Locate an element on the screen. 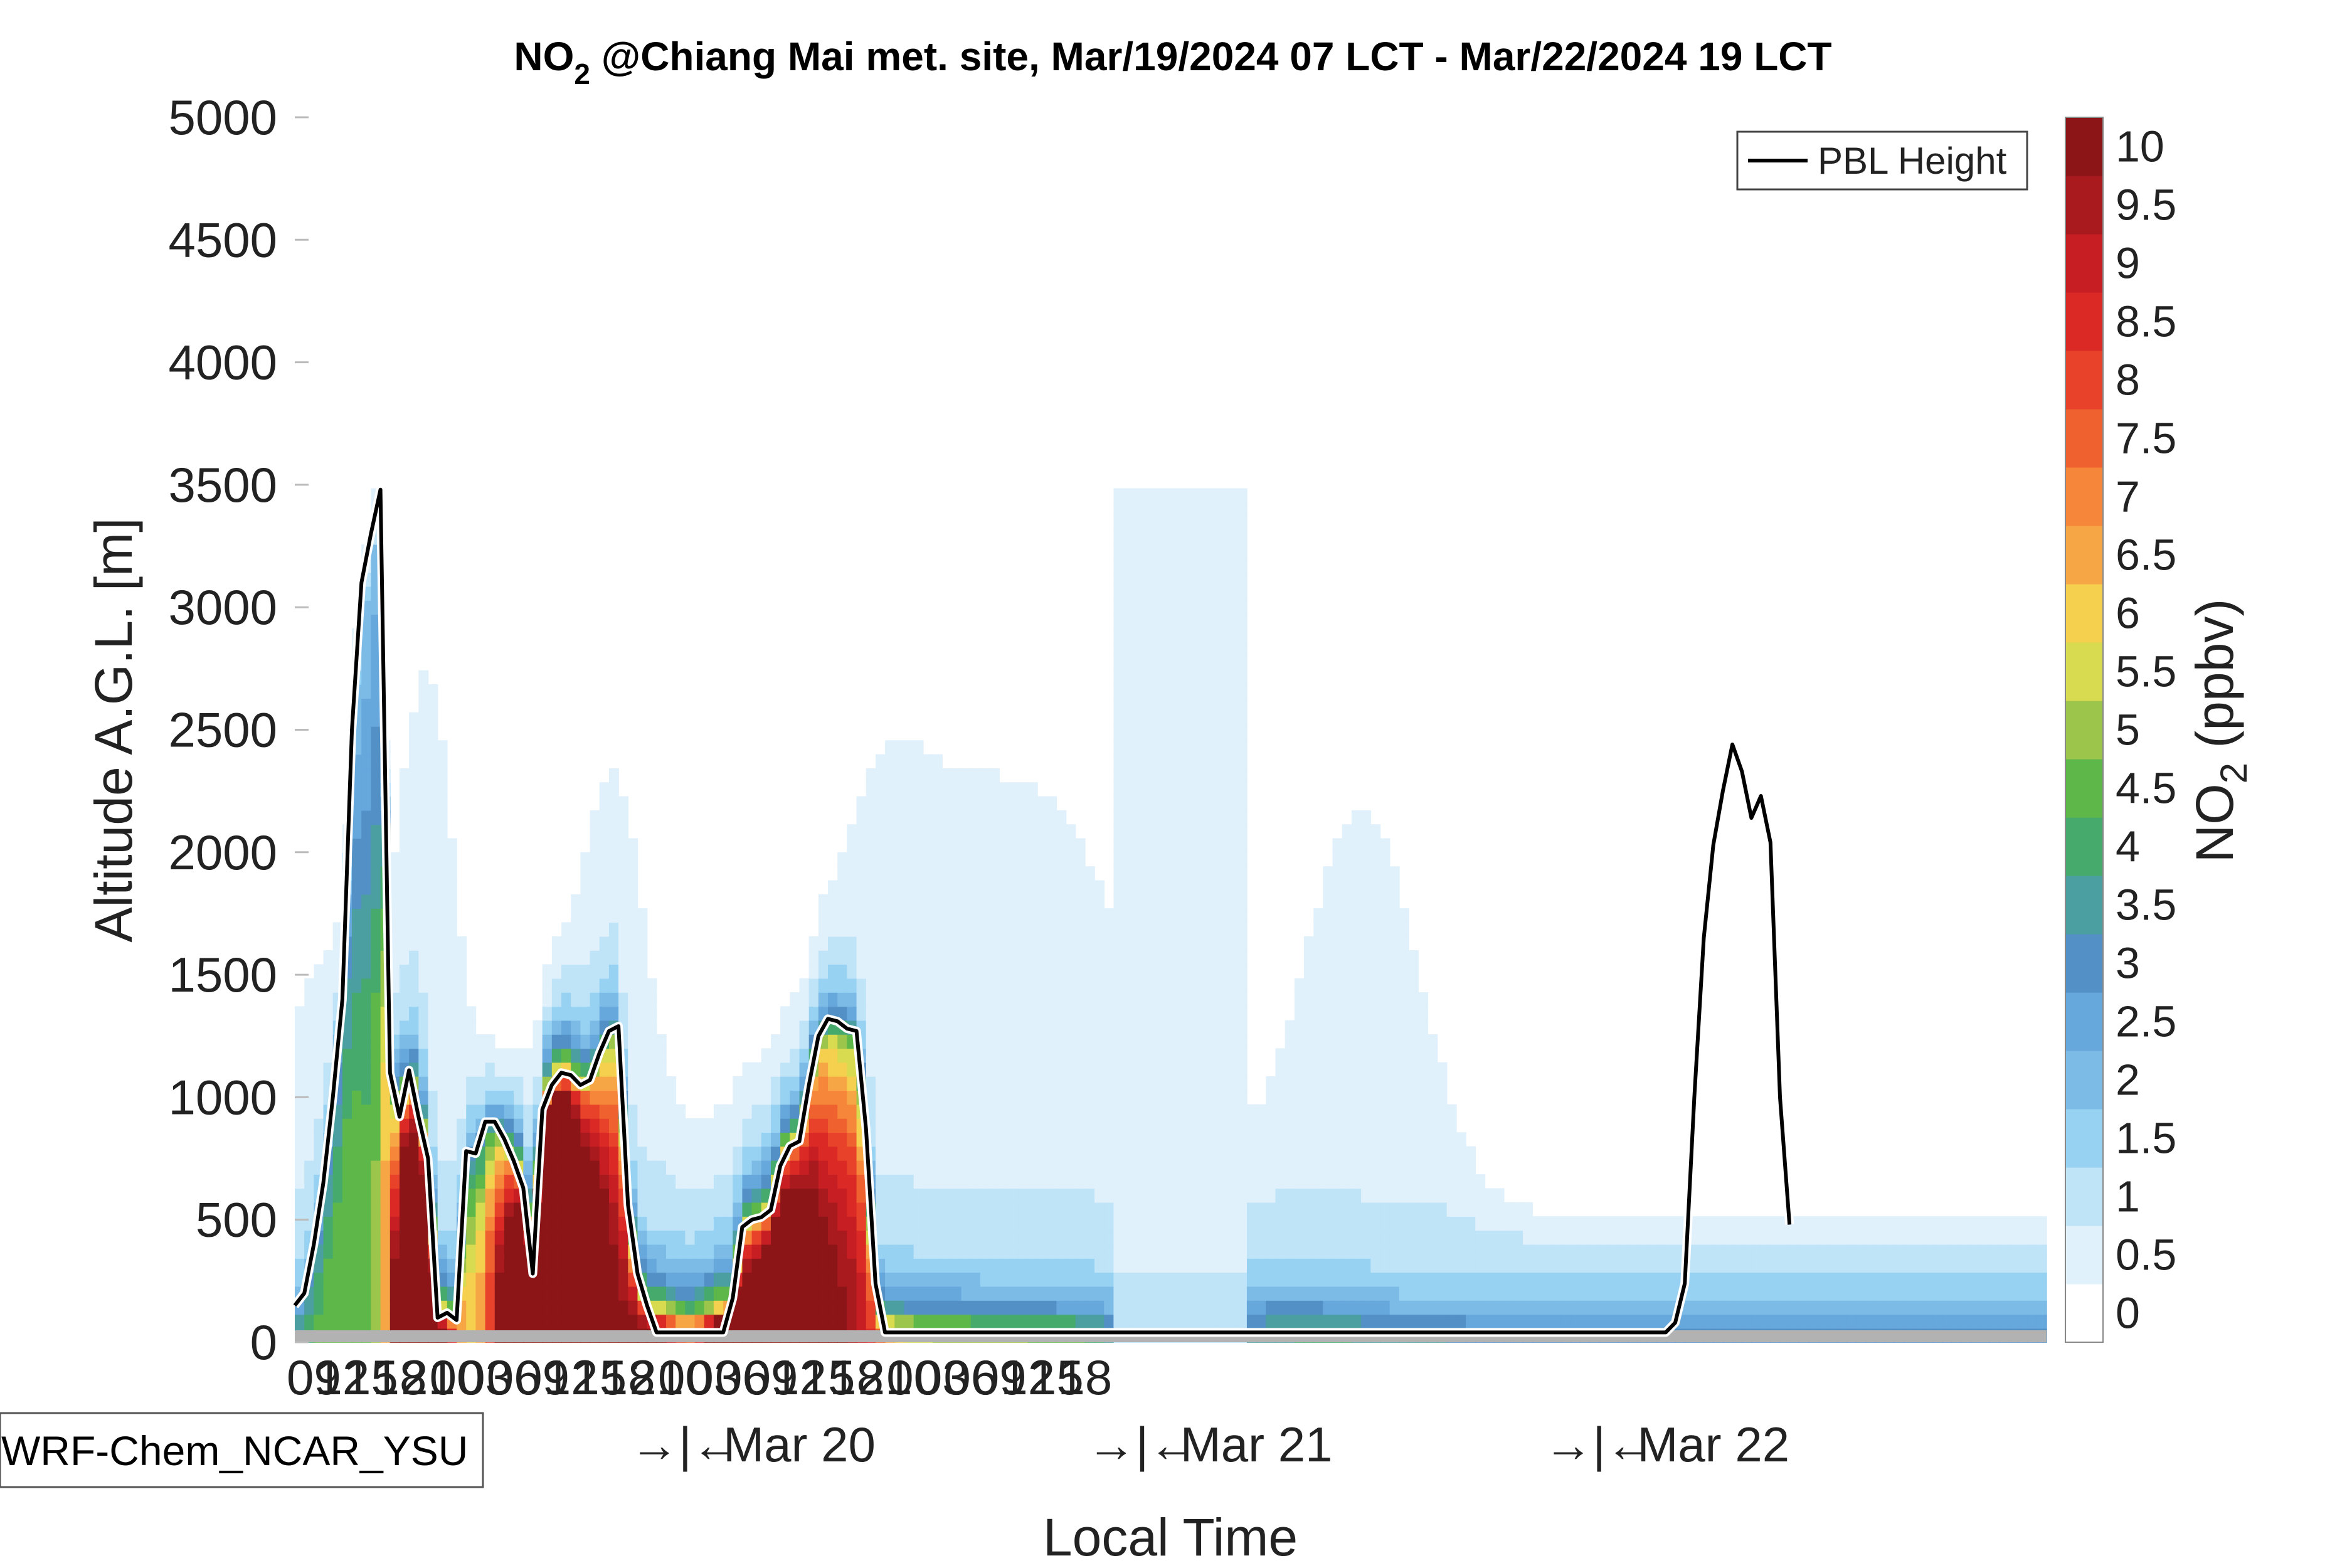 The width and height of the screenshot is (2352, 1568). x-tick-label: 12 is located at coordinates (1027, 1377).